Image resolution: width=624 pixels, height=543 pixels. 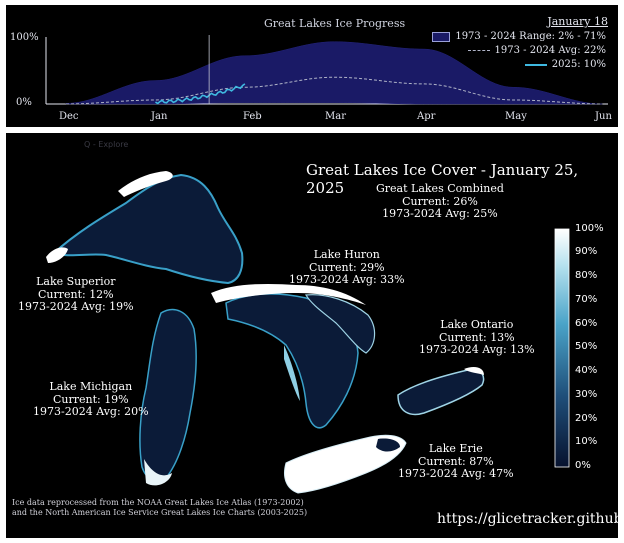 What do you see at coordinates (474, 371) in the screenshot?
I see `ontario-east-ice` at bounding box center [474, 371].